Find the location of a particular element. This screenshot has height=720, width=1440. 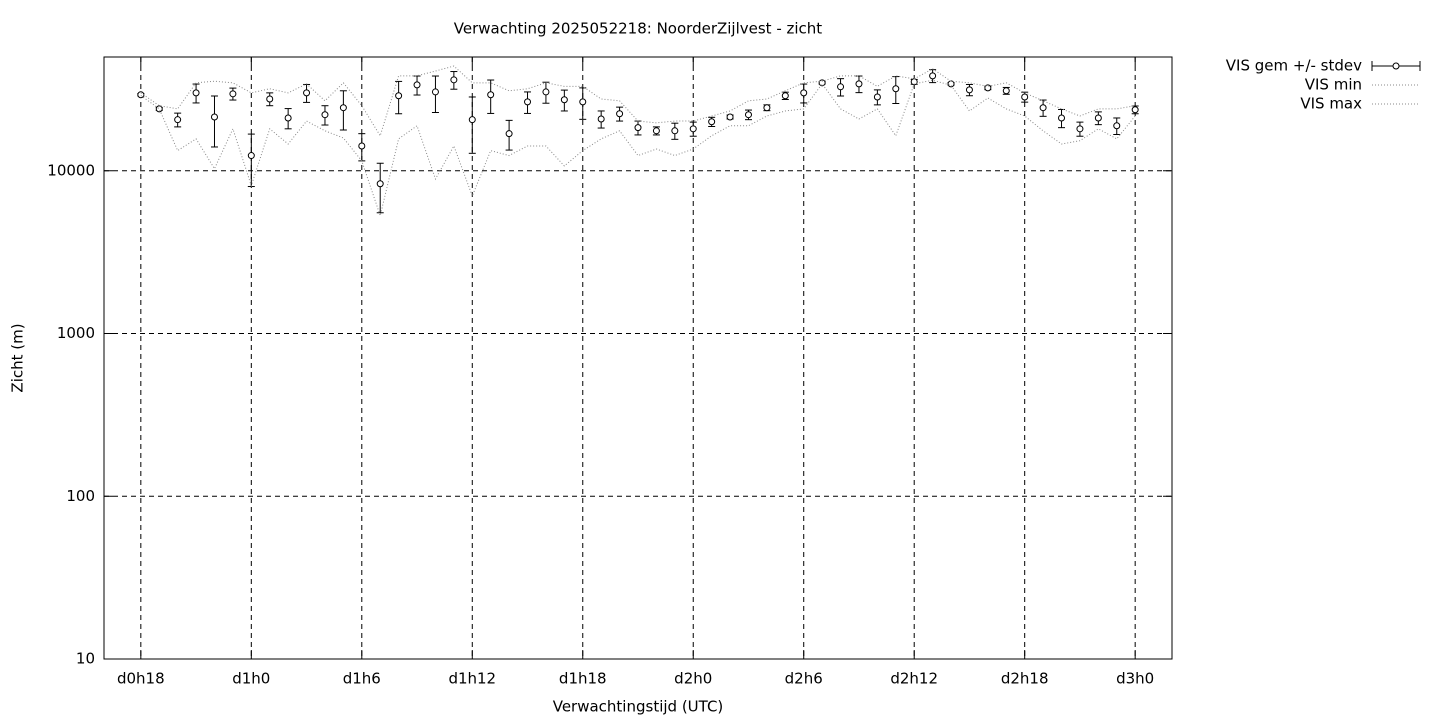

y-tick-label: 10000 is located at coordinates (71, 170).